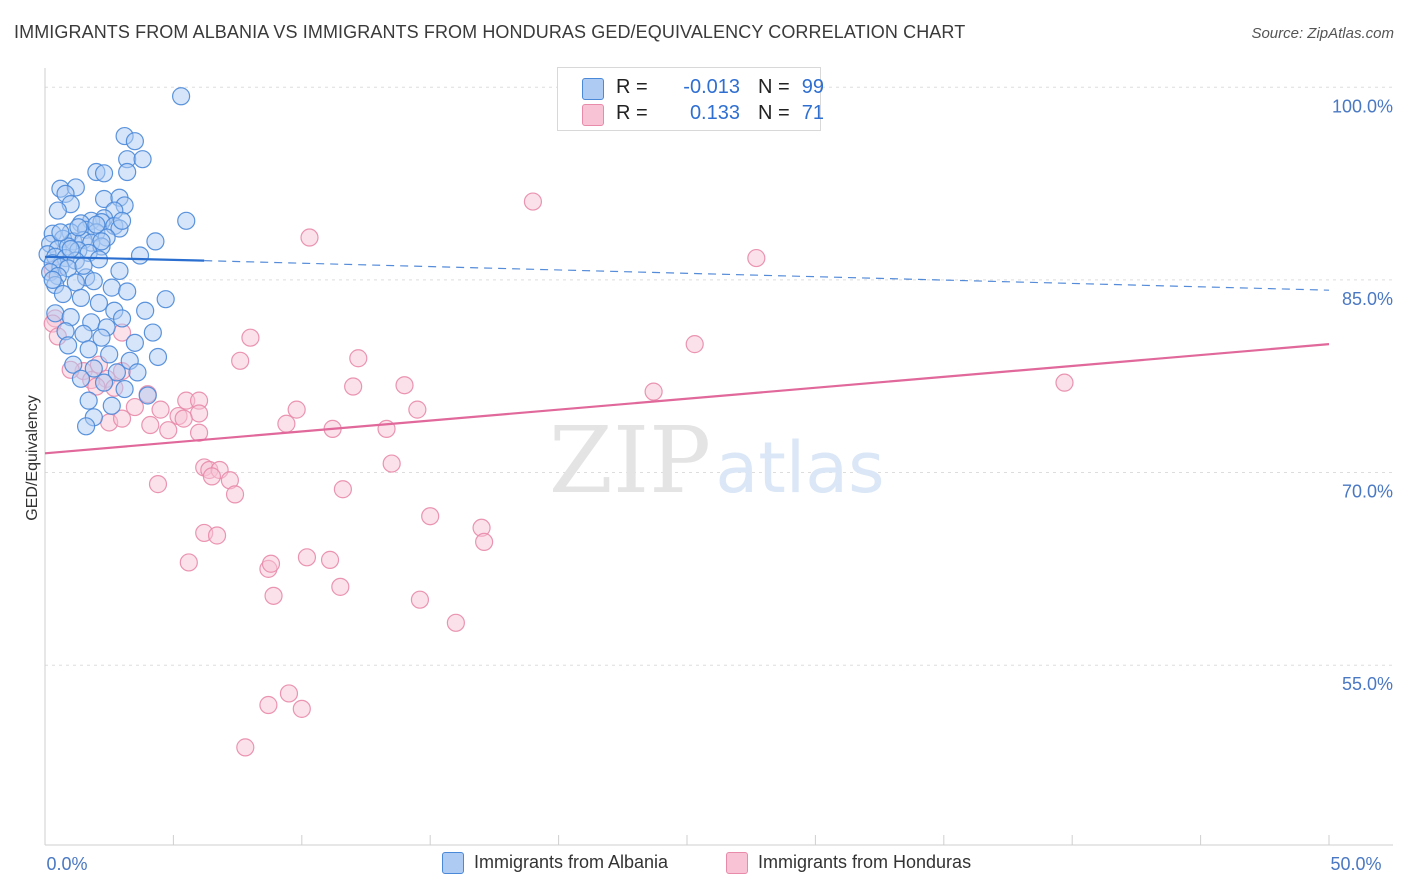 Image resolution: width=1406 pixels, height=892 pixels. Describe the element at coordinates (1367, 492) in the screenshot. I see `y-tick-label: 70.0%` at that location.